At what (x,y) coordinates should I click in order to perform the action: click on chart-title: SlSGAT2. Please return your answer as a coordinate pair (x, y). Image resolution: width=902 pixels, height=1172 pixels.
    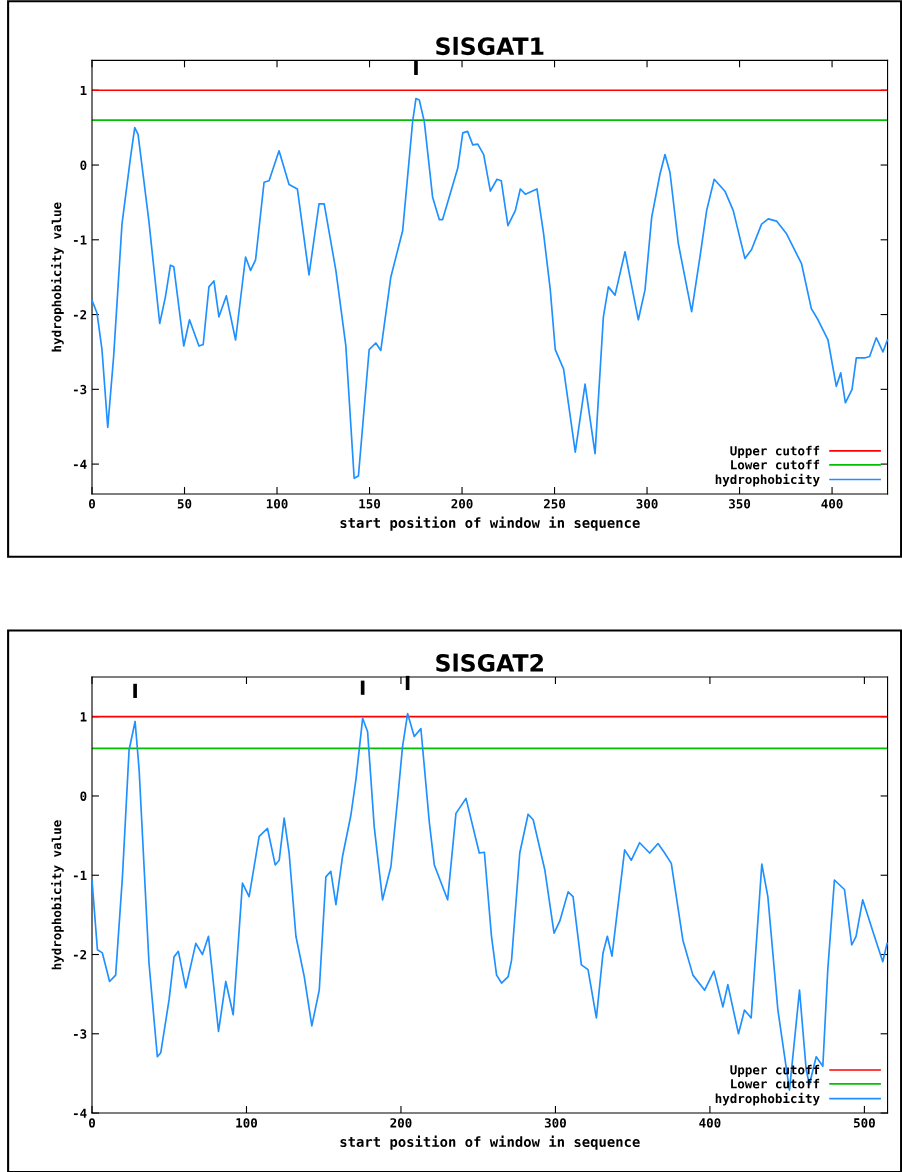
    Looking at the image, I should click on (489, 662).